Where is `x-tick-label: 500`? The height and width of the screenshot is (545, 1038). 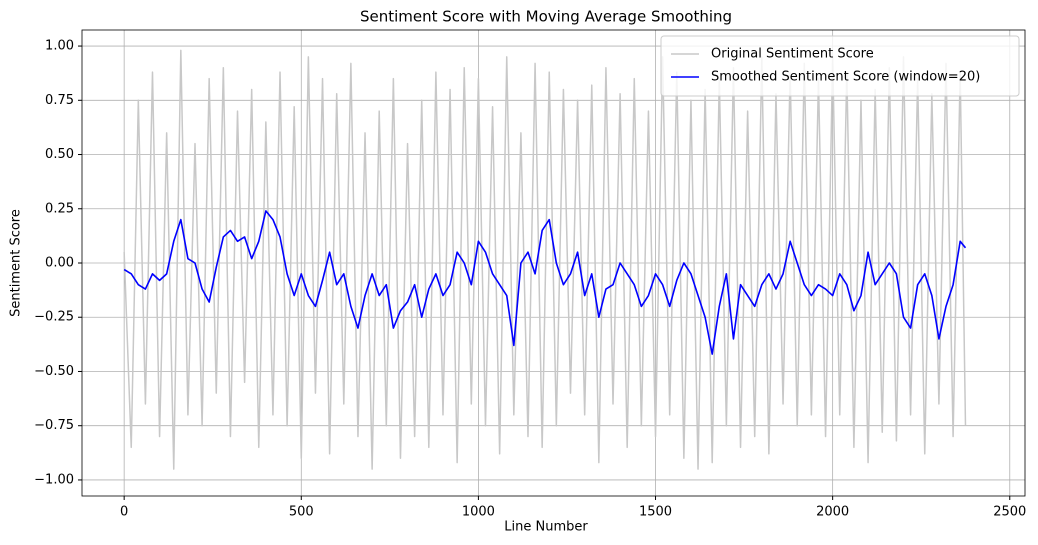
x-tick-label: 500 is located at coordinates (301, 512).